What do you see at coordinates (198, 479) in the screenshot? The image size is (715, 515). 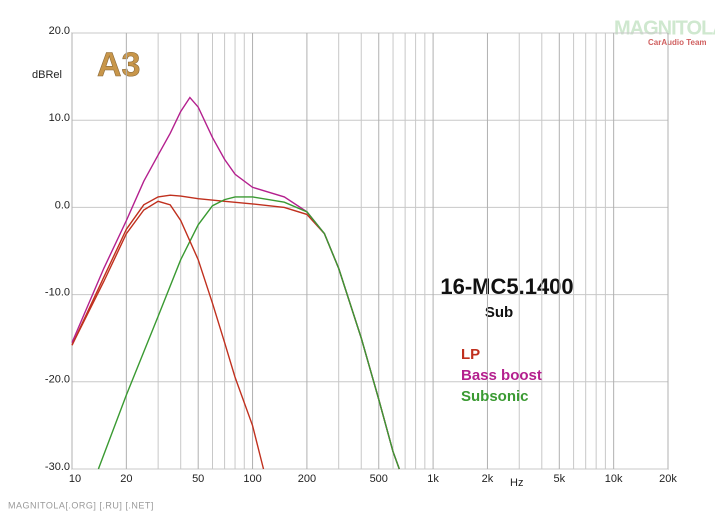 I see `x-tick-label: 50` at bounding box center [198, 479].